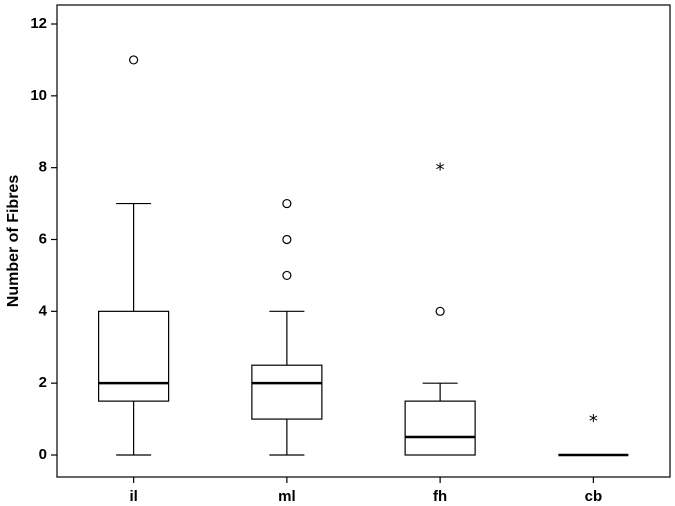  I want to click on y-tick-label: 2, so click(43, 382).